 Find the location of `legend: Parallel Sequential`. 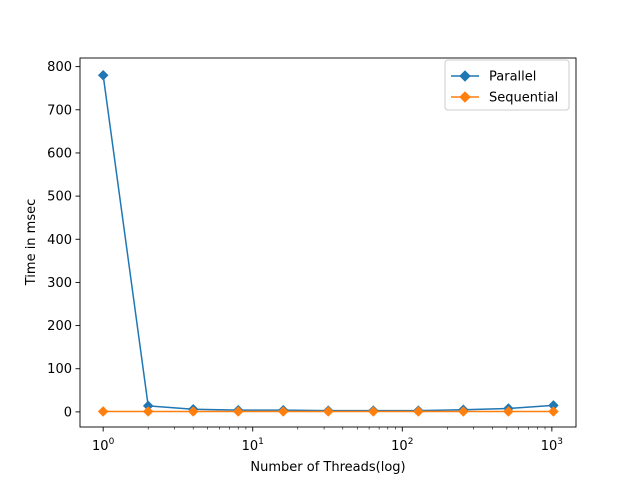

legend: Parallel Sequential is located at coordinates (507, 85).